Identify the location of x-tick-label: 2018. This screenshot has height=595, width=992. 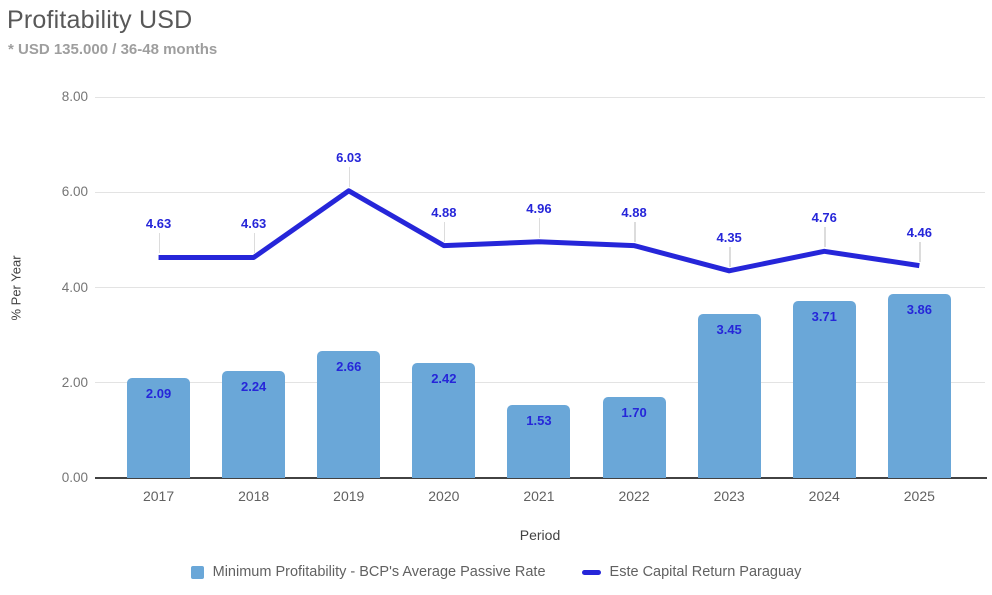
(254, 496).